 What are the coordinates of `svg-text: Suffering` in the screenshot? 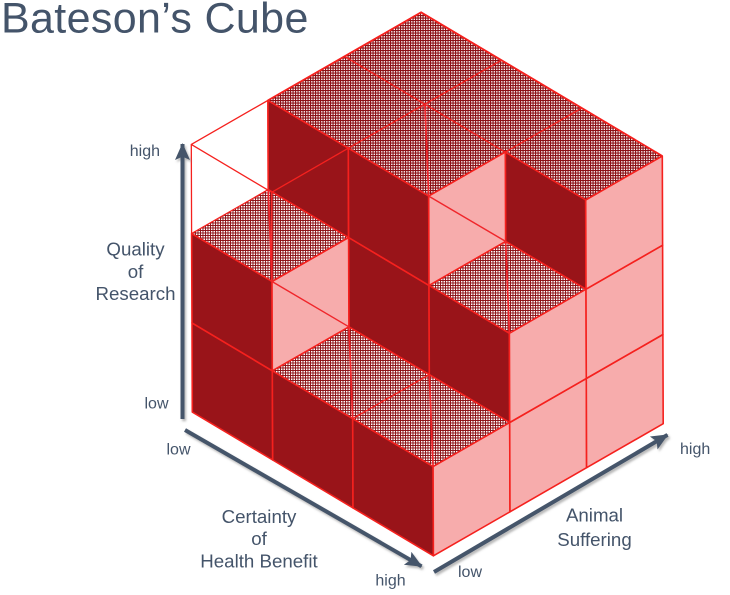 It's located at (594, 539).